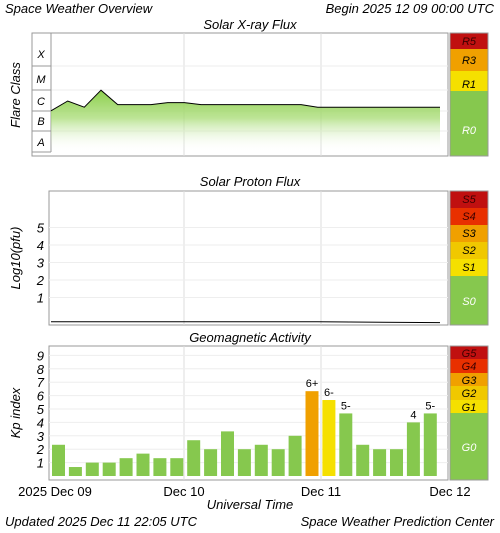 The width and height of the screenshot is (500, 533). Describe the element at coordinates (250, 24) in the screenshot. I see `xray-panel-title: Solar X-ray Flux` at that location.